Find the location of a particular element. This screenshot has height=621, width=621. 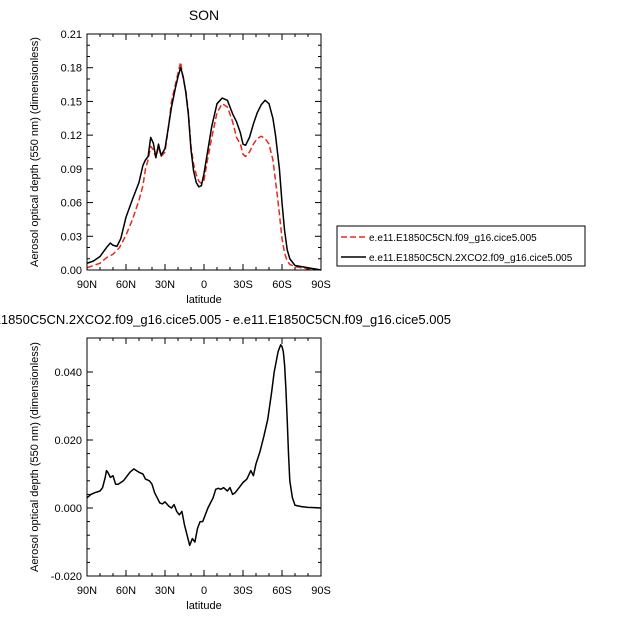

y-tick-label: 0.09 is located at coordinates (71, 170).